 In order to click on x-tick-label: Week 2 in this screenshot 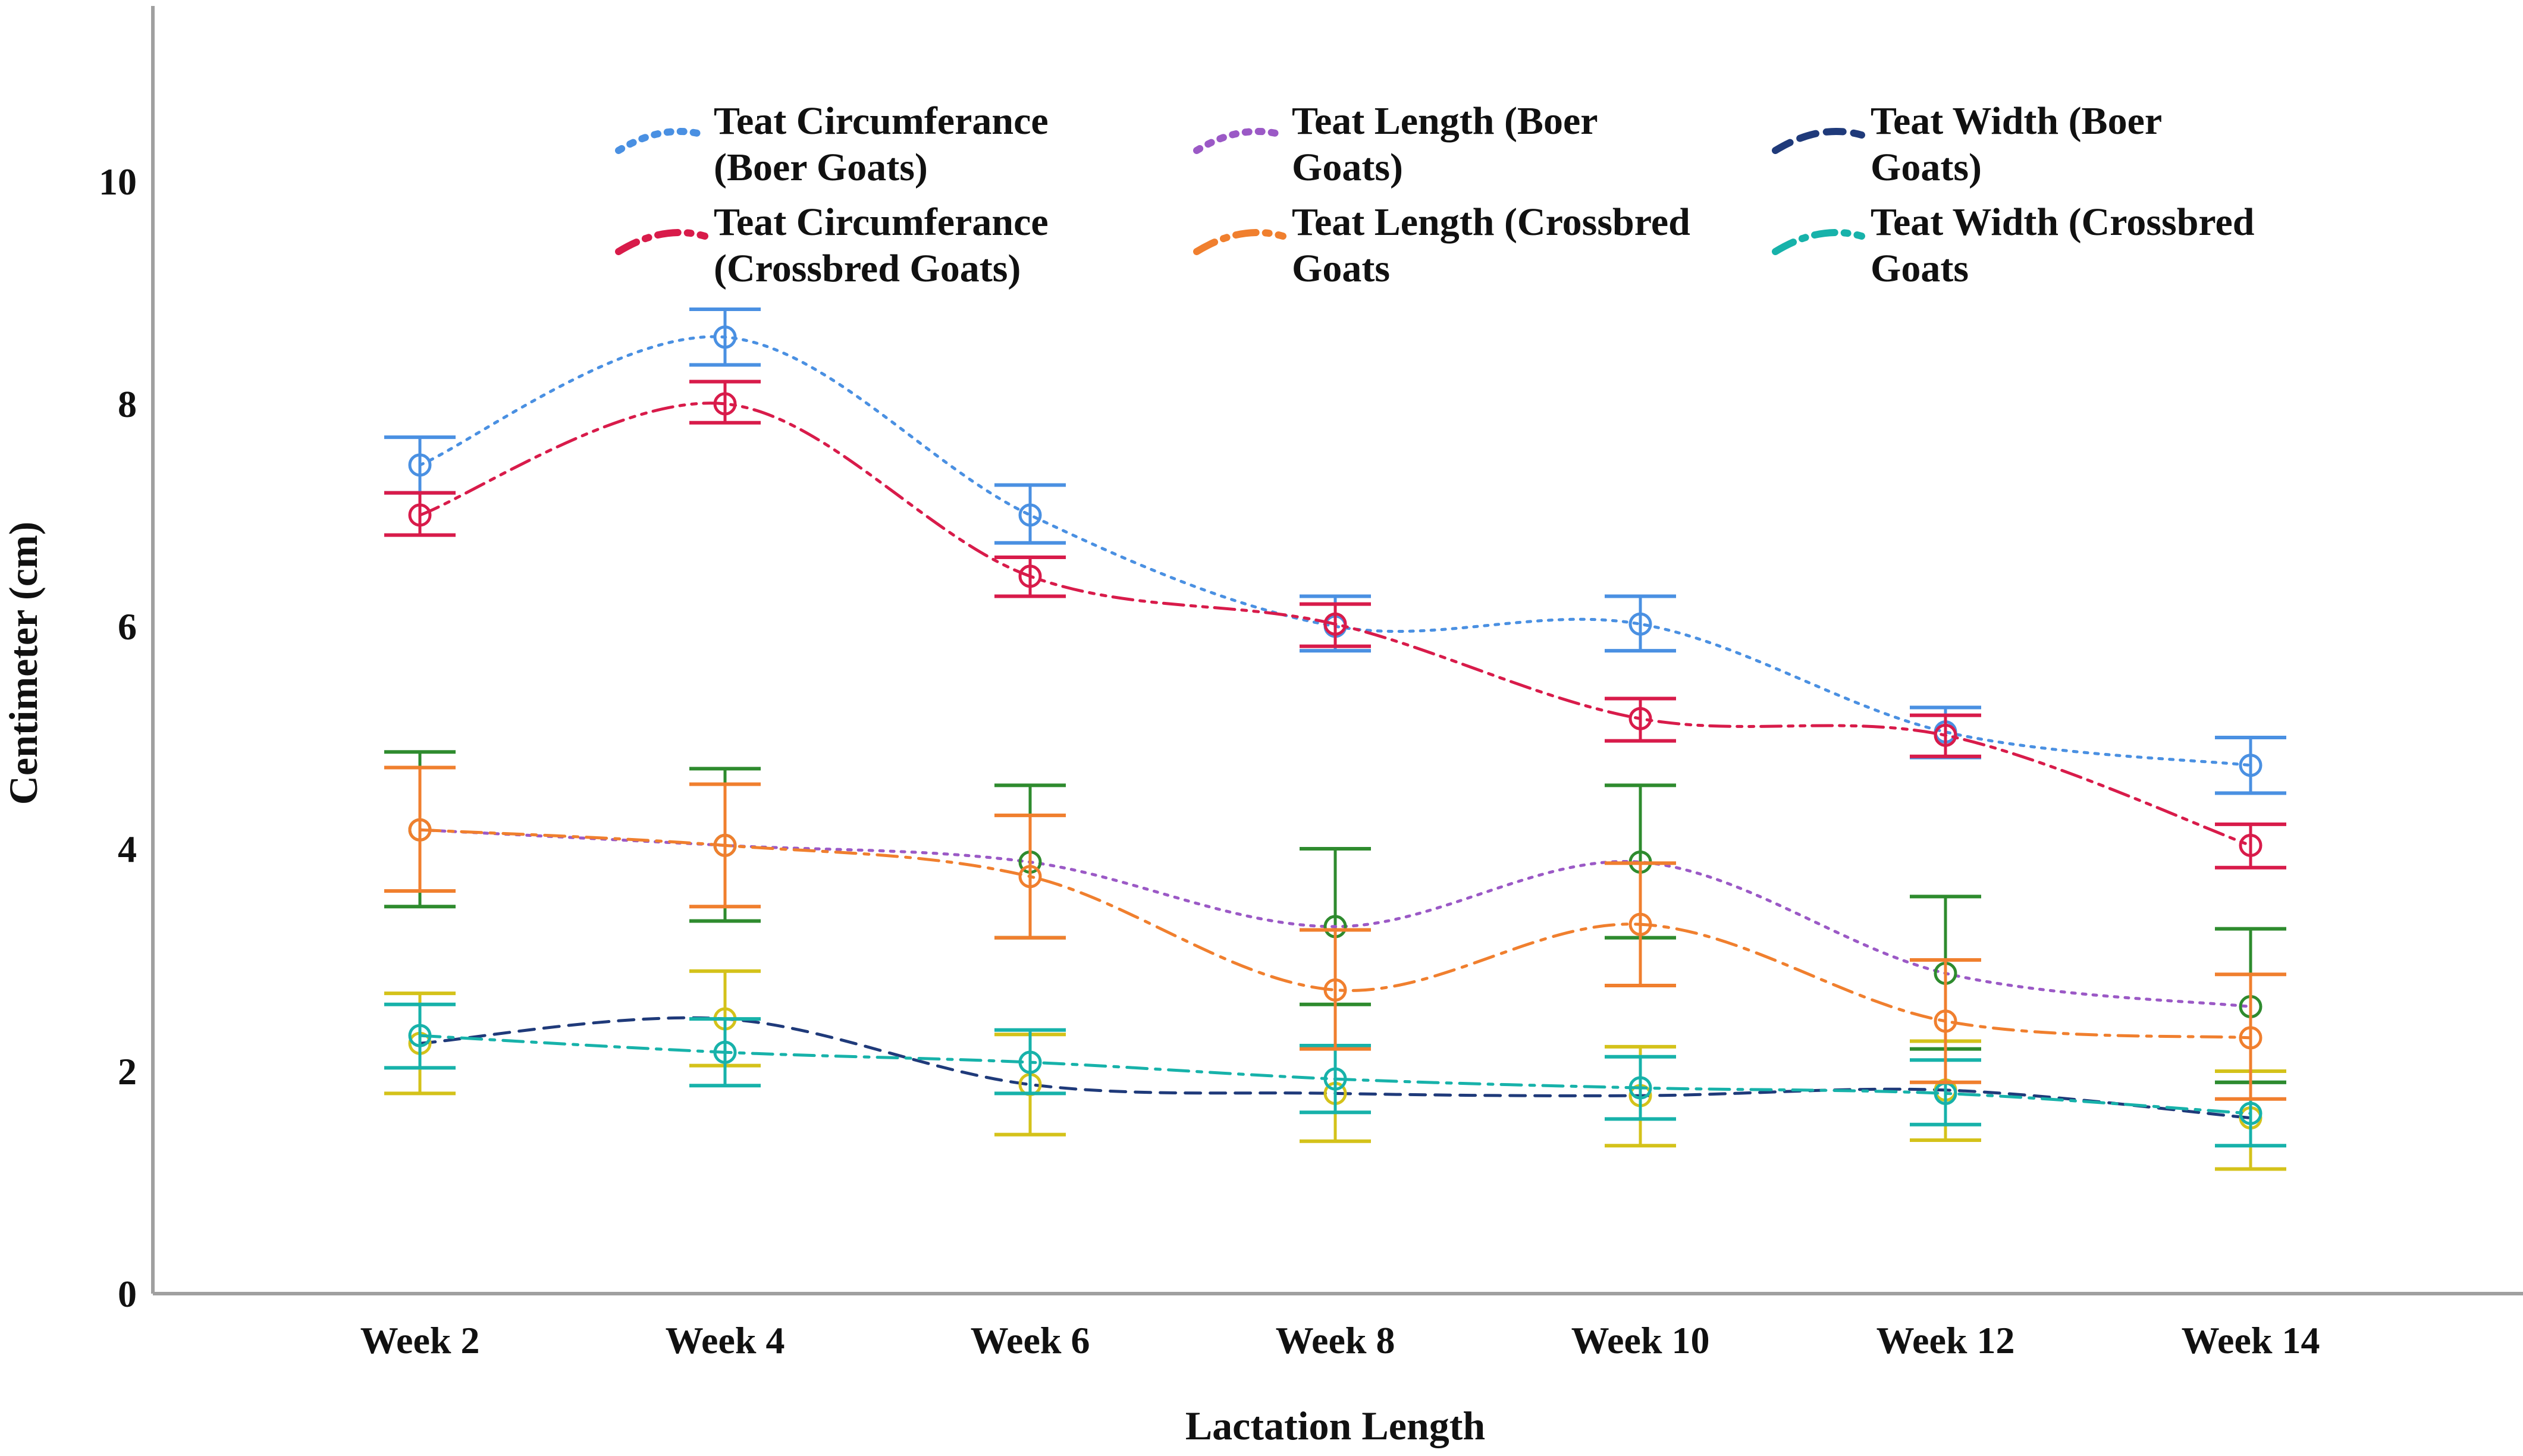, I will do `click(420, 1340)`.